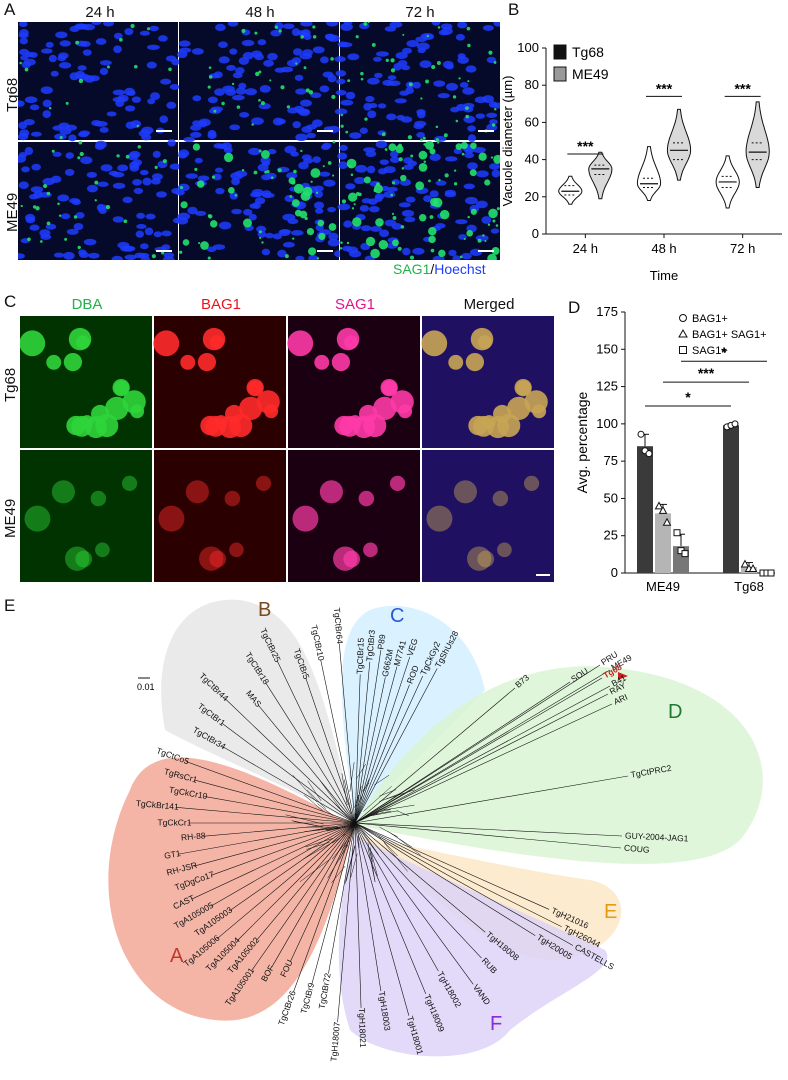 The width and height of the screenshot is (788, 1080). What do you see at coordinates (146, 687) in the screenshot?
I see `scale-bar-label: 0.01` at bounding box center [146, 687].